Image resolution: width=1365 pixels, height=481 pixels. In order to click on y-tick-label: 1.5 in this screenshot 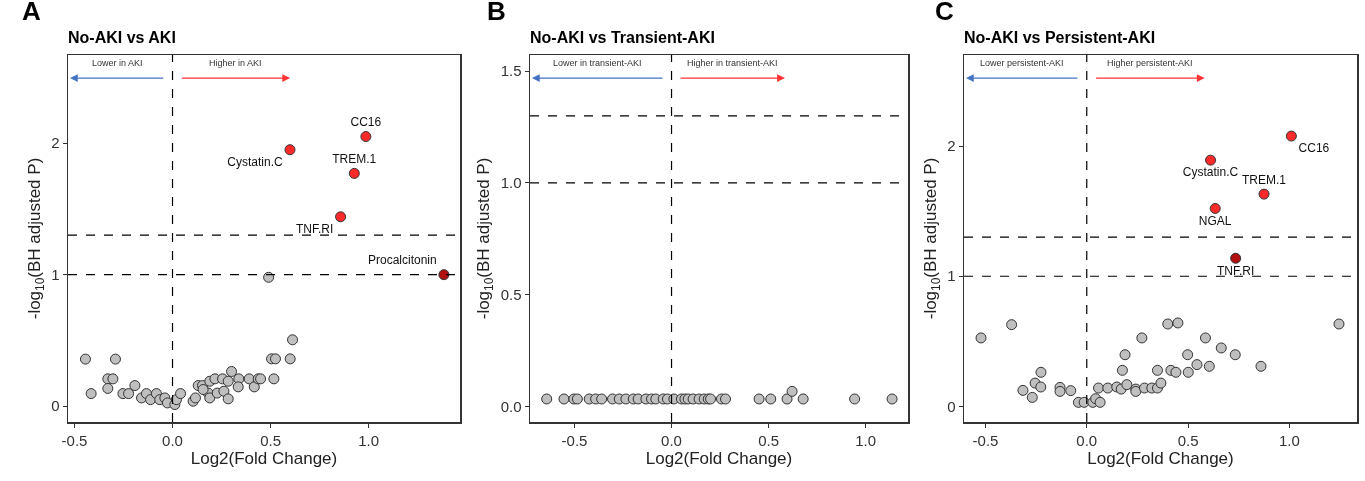, I will do `click(511, 71)`.